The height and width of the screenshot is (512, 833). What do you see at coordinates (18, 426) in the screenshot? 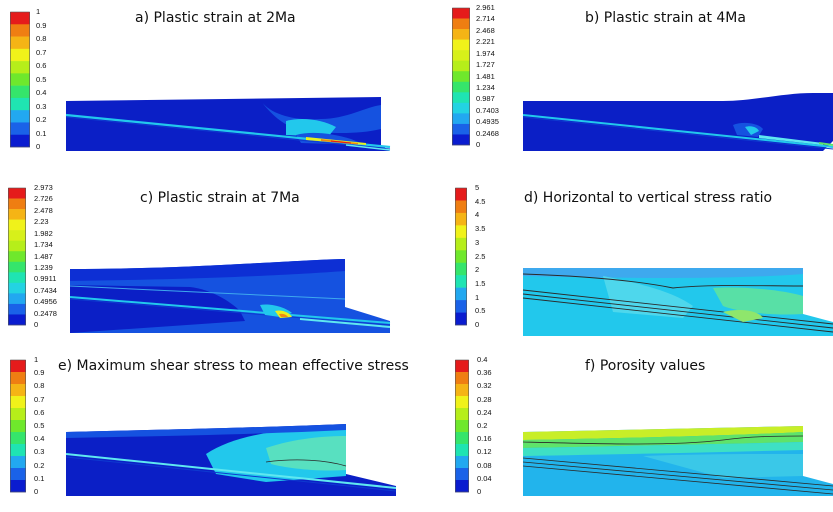
I see `legend-e-colorbar` at bounding box center [18, 426].